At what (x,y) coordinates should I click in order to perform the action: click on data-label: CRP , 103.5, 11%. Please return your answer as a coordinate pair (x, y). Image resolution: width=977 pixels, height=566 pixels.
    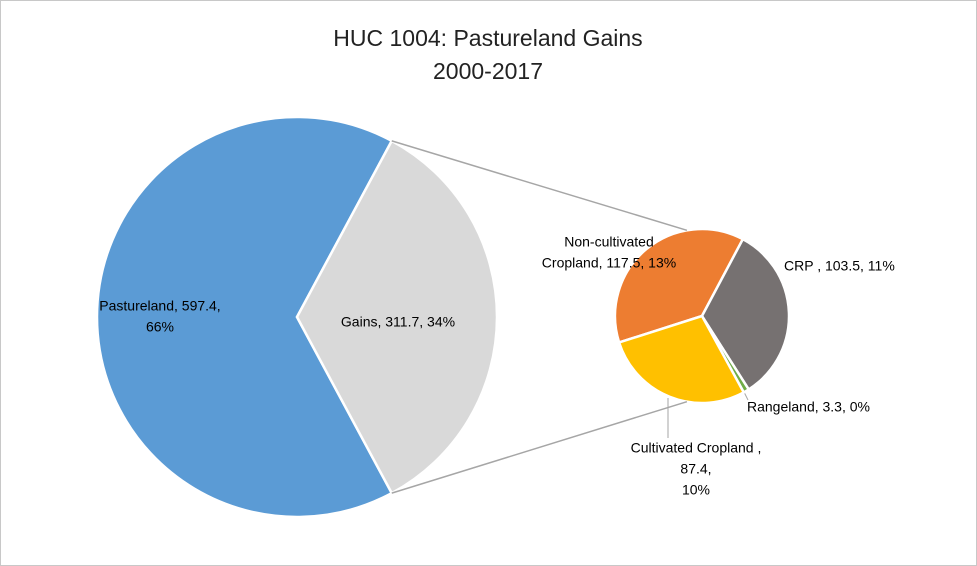
    Looking at the image, I should click on (839, 266).